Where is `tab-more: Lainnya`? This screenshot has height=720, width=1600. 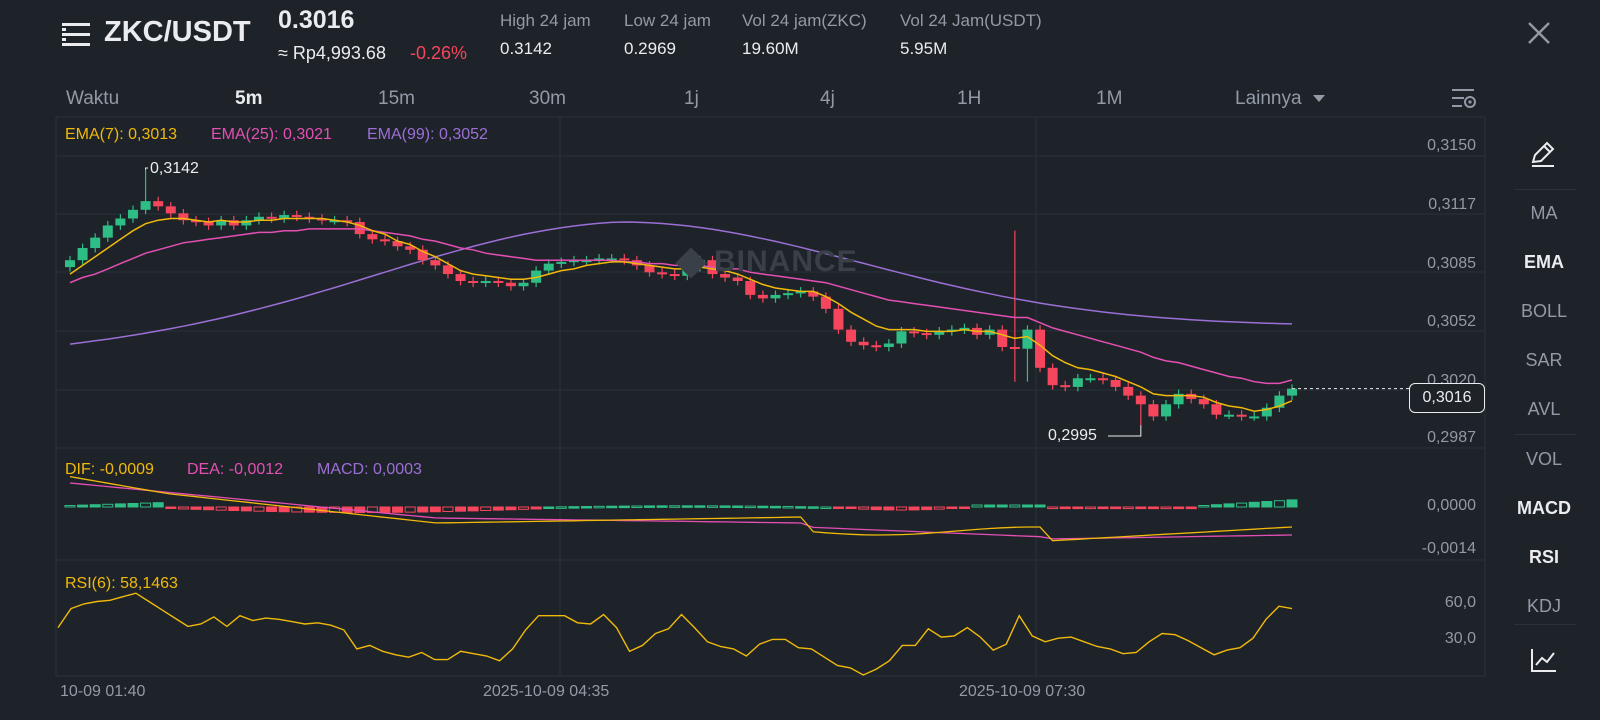
tab-more: Lainnya is located at coordinates (1280, 99).